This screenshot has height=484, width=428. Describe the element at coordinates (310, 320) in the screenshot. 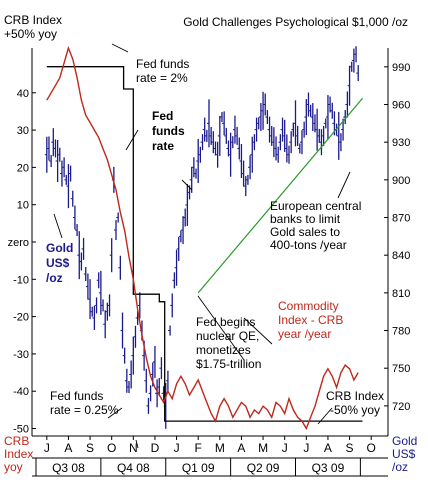

I see `annotation-crb-label: Index - CRB` at that location.